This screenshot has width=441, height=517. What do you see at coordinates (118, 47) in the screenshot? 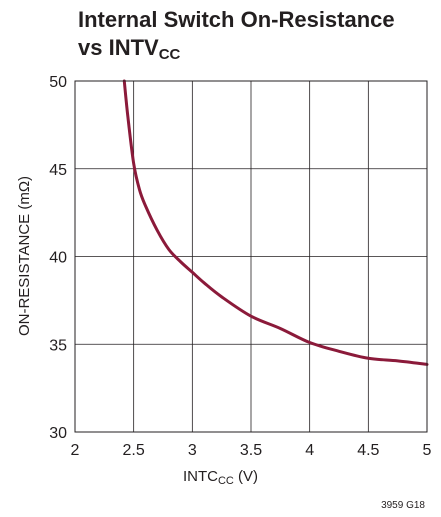
I see `chart-title-line2-main: vs INTV` at bounding box center [118, 47].